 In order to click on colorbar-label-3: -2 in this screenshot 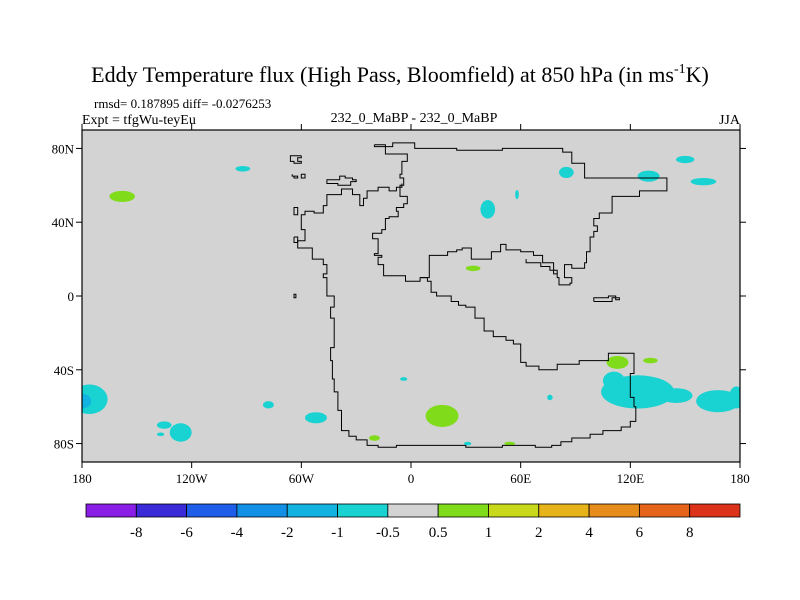, I will do `click(287, 533)`.